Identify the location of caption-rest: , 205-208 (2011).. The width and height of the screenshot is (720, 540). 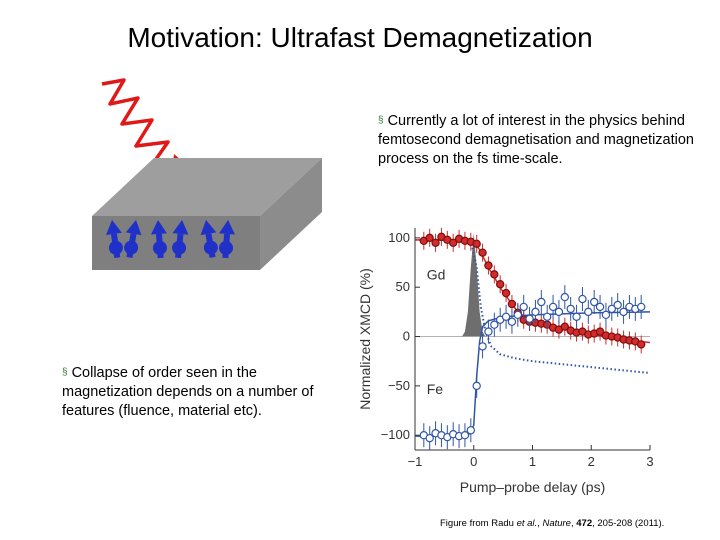
(628, 523).